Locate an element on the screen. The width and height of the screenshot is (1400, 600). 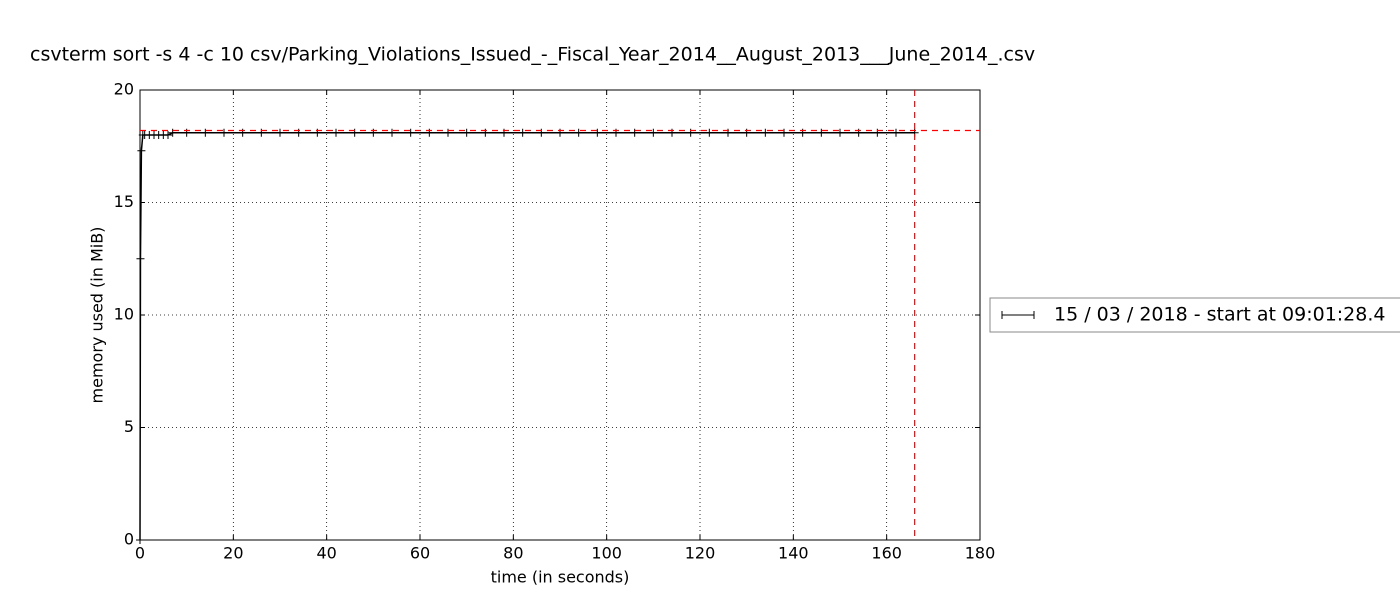
legend-marker is located at coordinates (1018, 315).